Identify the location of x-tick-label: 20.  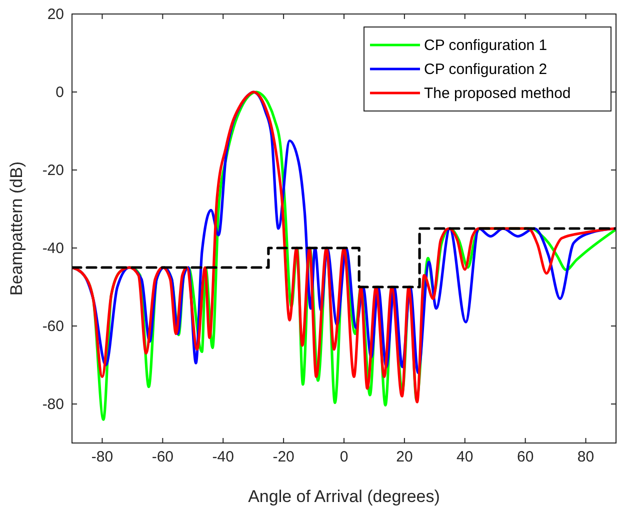
(404, 457).